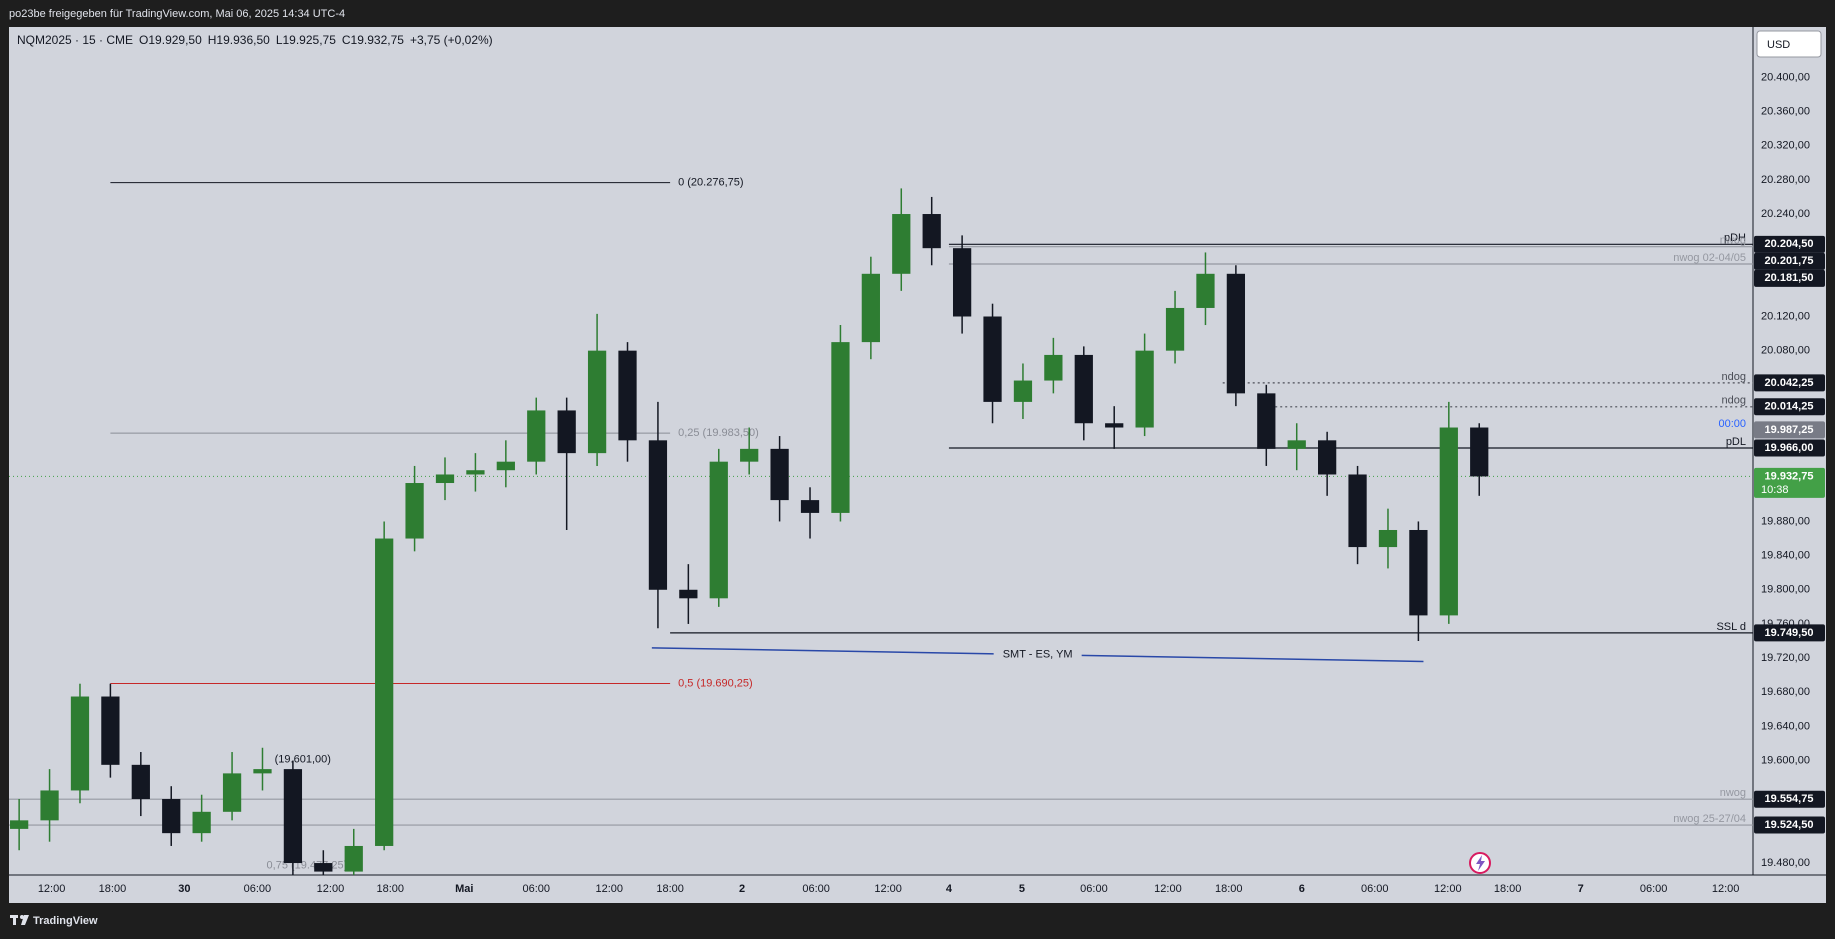 The width and height of the screenshot is (1835, 939). Describe the element at coordinates (184, 889) in the screenshot. I see `x-tick-label: 30` at that location.